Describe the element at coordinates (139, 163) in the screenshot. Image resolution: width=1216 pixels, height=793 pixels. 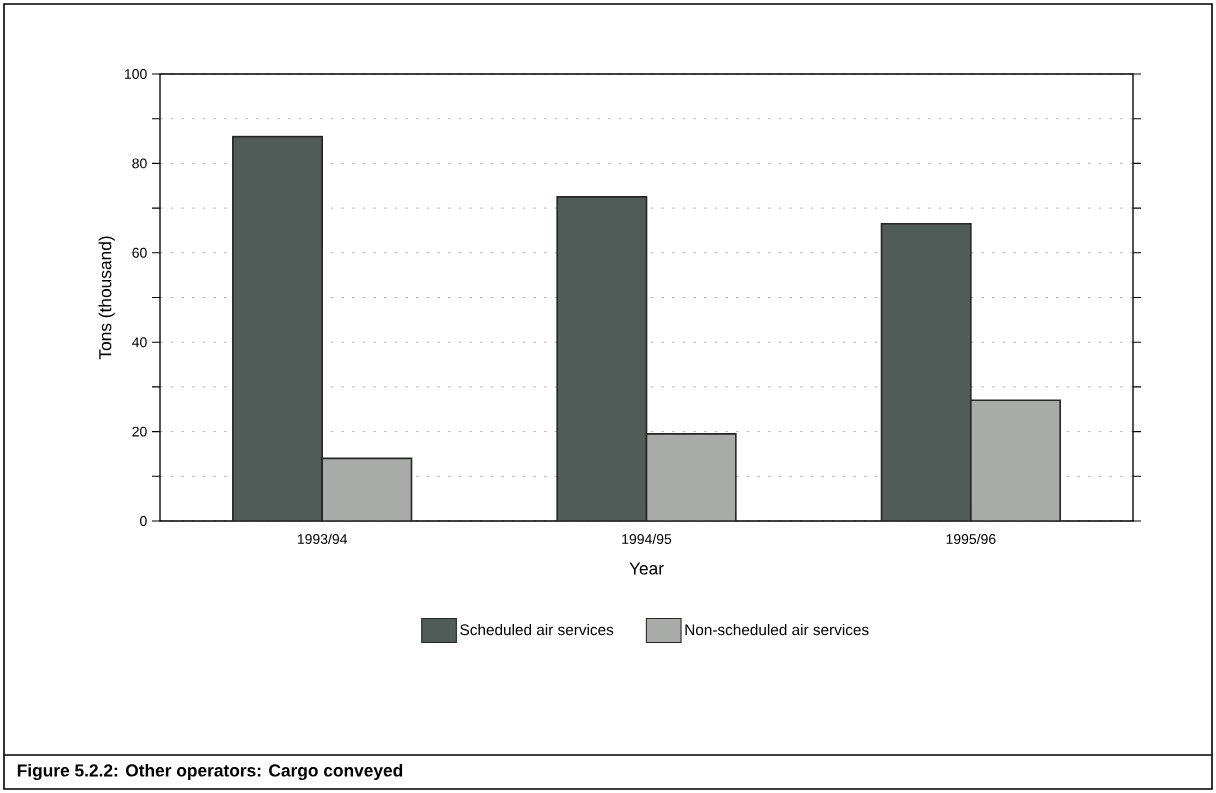
I see `y-tick-label: 80` at that location.